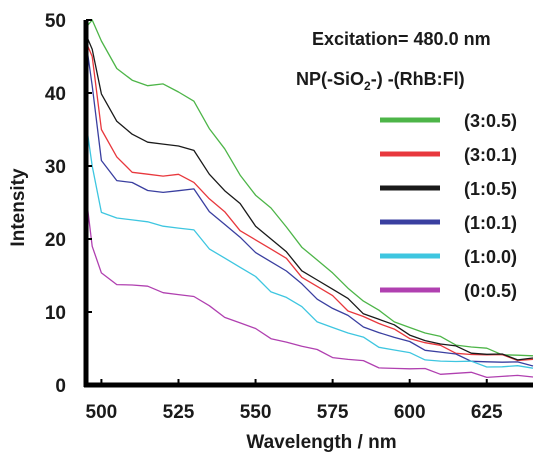 This screenshot has width=542, height=453. Describe the element at coordinates (55, 240) in the screenshot. I see `y-tick-label: 20` at that location.